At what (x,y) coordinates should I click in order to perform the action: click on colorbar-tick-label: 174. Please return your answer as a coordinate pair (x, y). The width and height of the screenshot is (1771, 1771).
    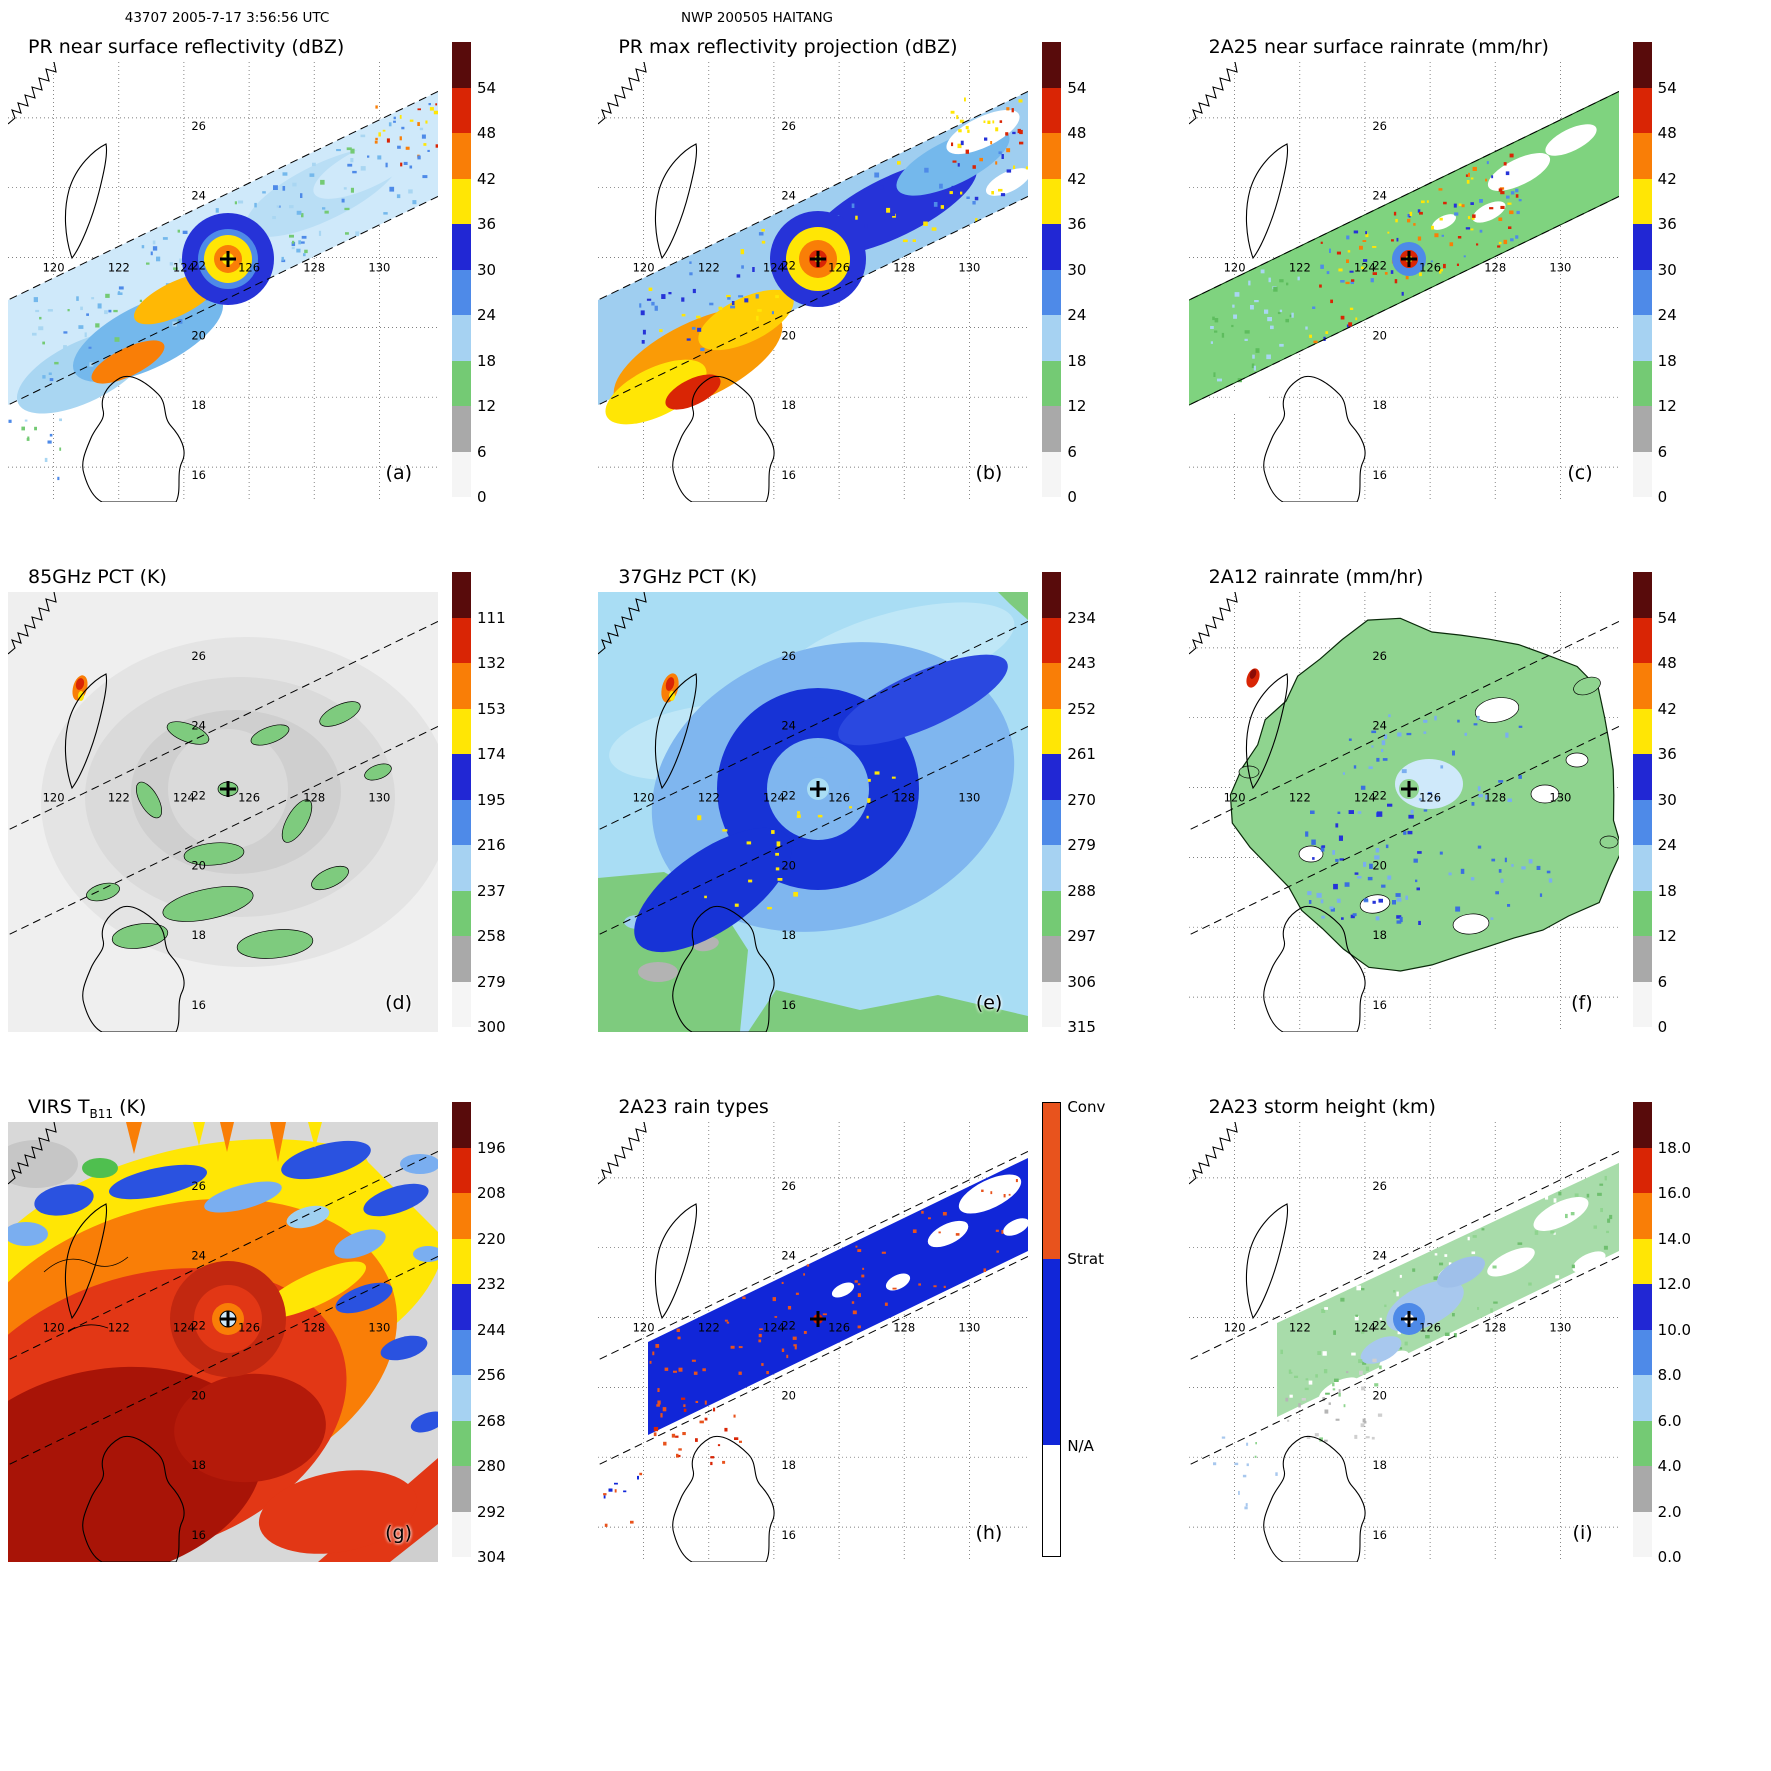
    Looking at the image, I should click on (491, 754).